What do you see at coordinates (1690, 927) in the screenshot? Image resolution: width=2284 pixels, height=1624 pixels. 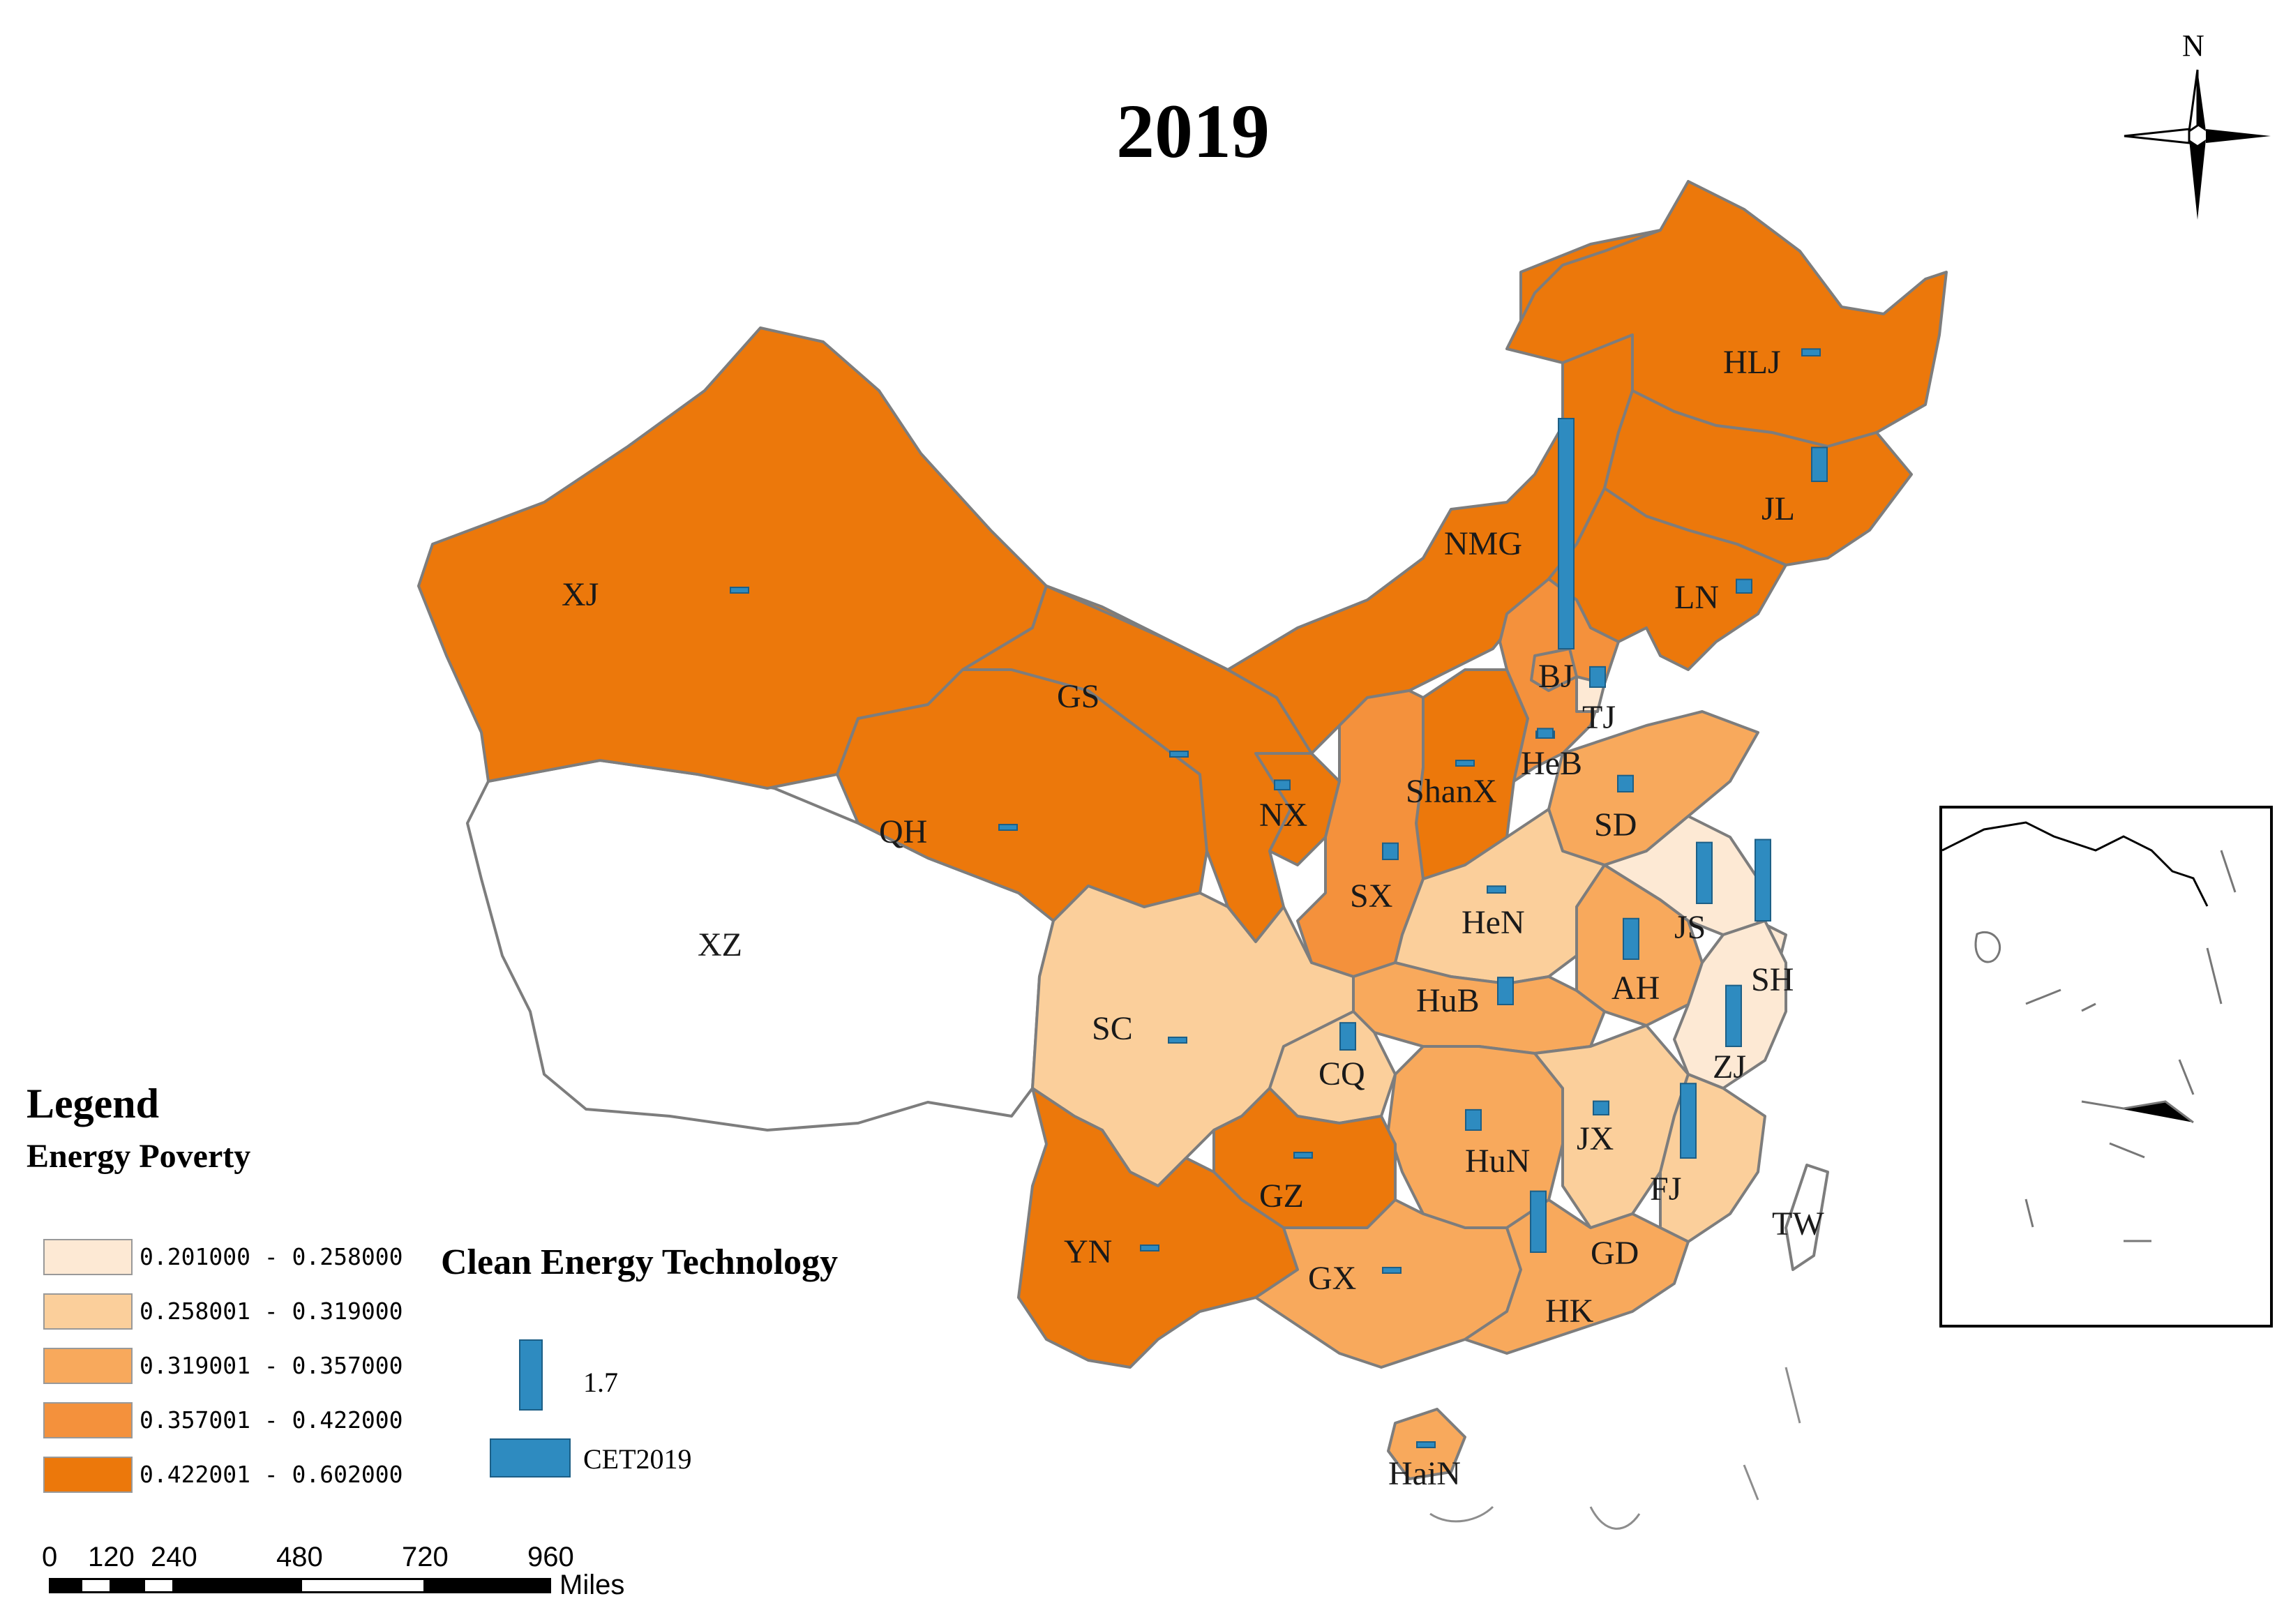 I see `label-JS: JS` at bounding box center [1690, 927].